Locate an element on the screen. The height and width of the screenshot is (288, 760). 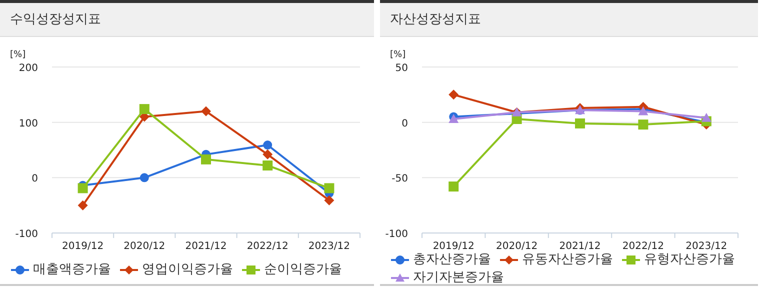
y-tick-label: -50 is located at coordinates (400, 179).